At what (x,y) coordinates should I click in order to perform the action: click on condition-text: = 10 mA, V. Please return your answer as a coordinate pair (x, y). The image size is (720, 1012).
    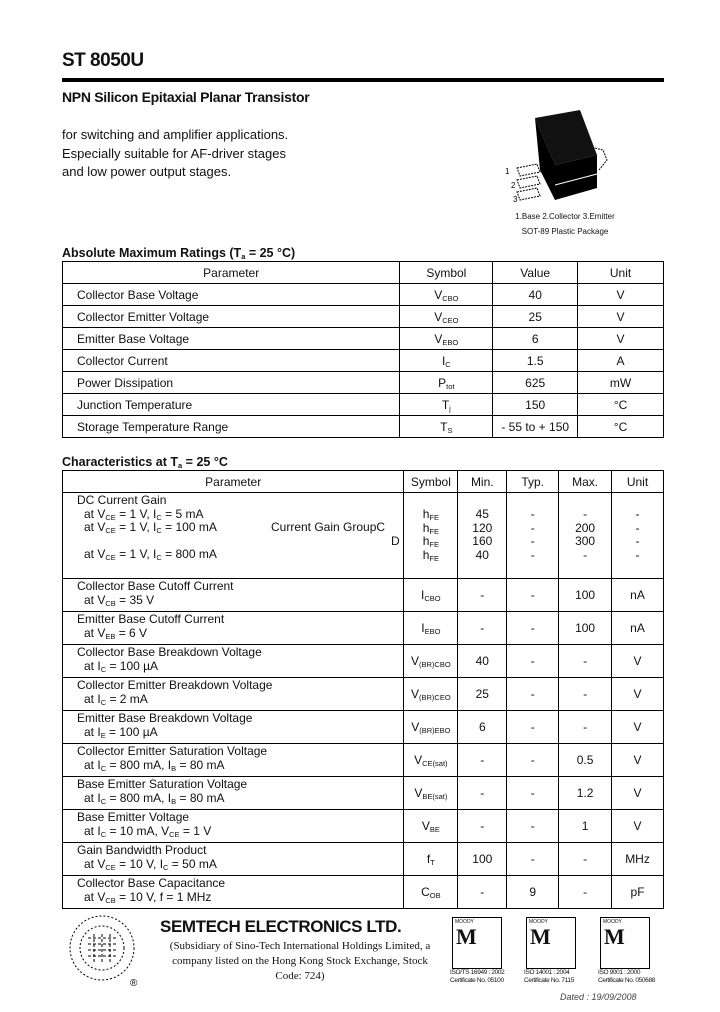
    Looking at the image, I should click on (138, 830).